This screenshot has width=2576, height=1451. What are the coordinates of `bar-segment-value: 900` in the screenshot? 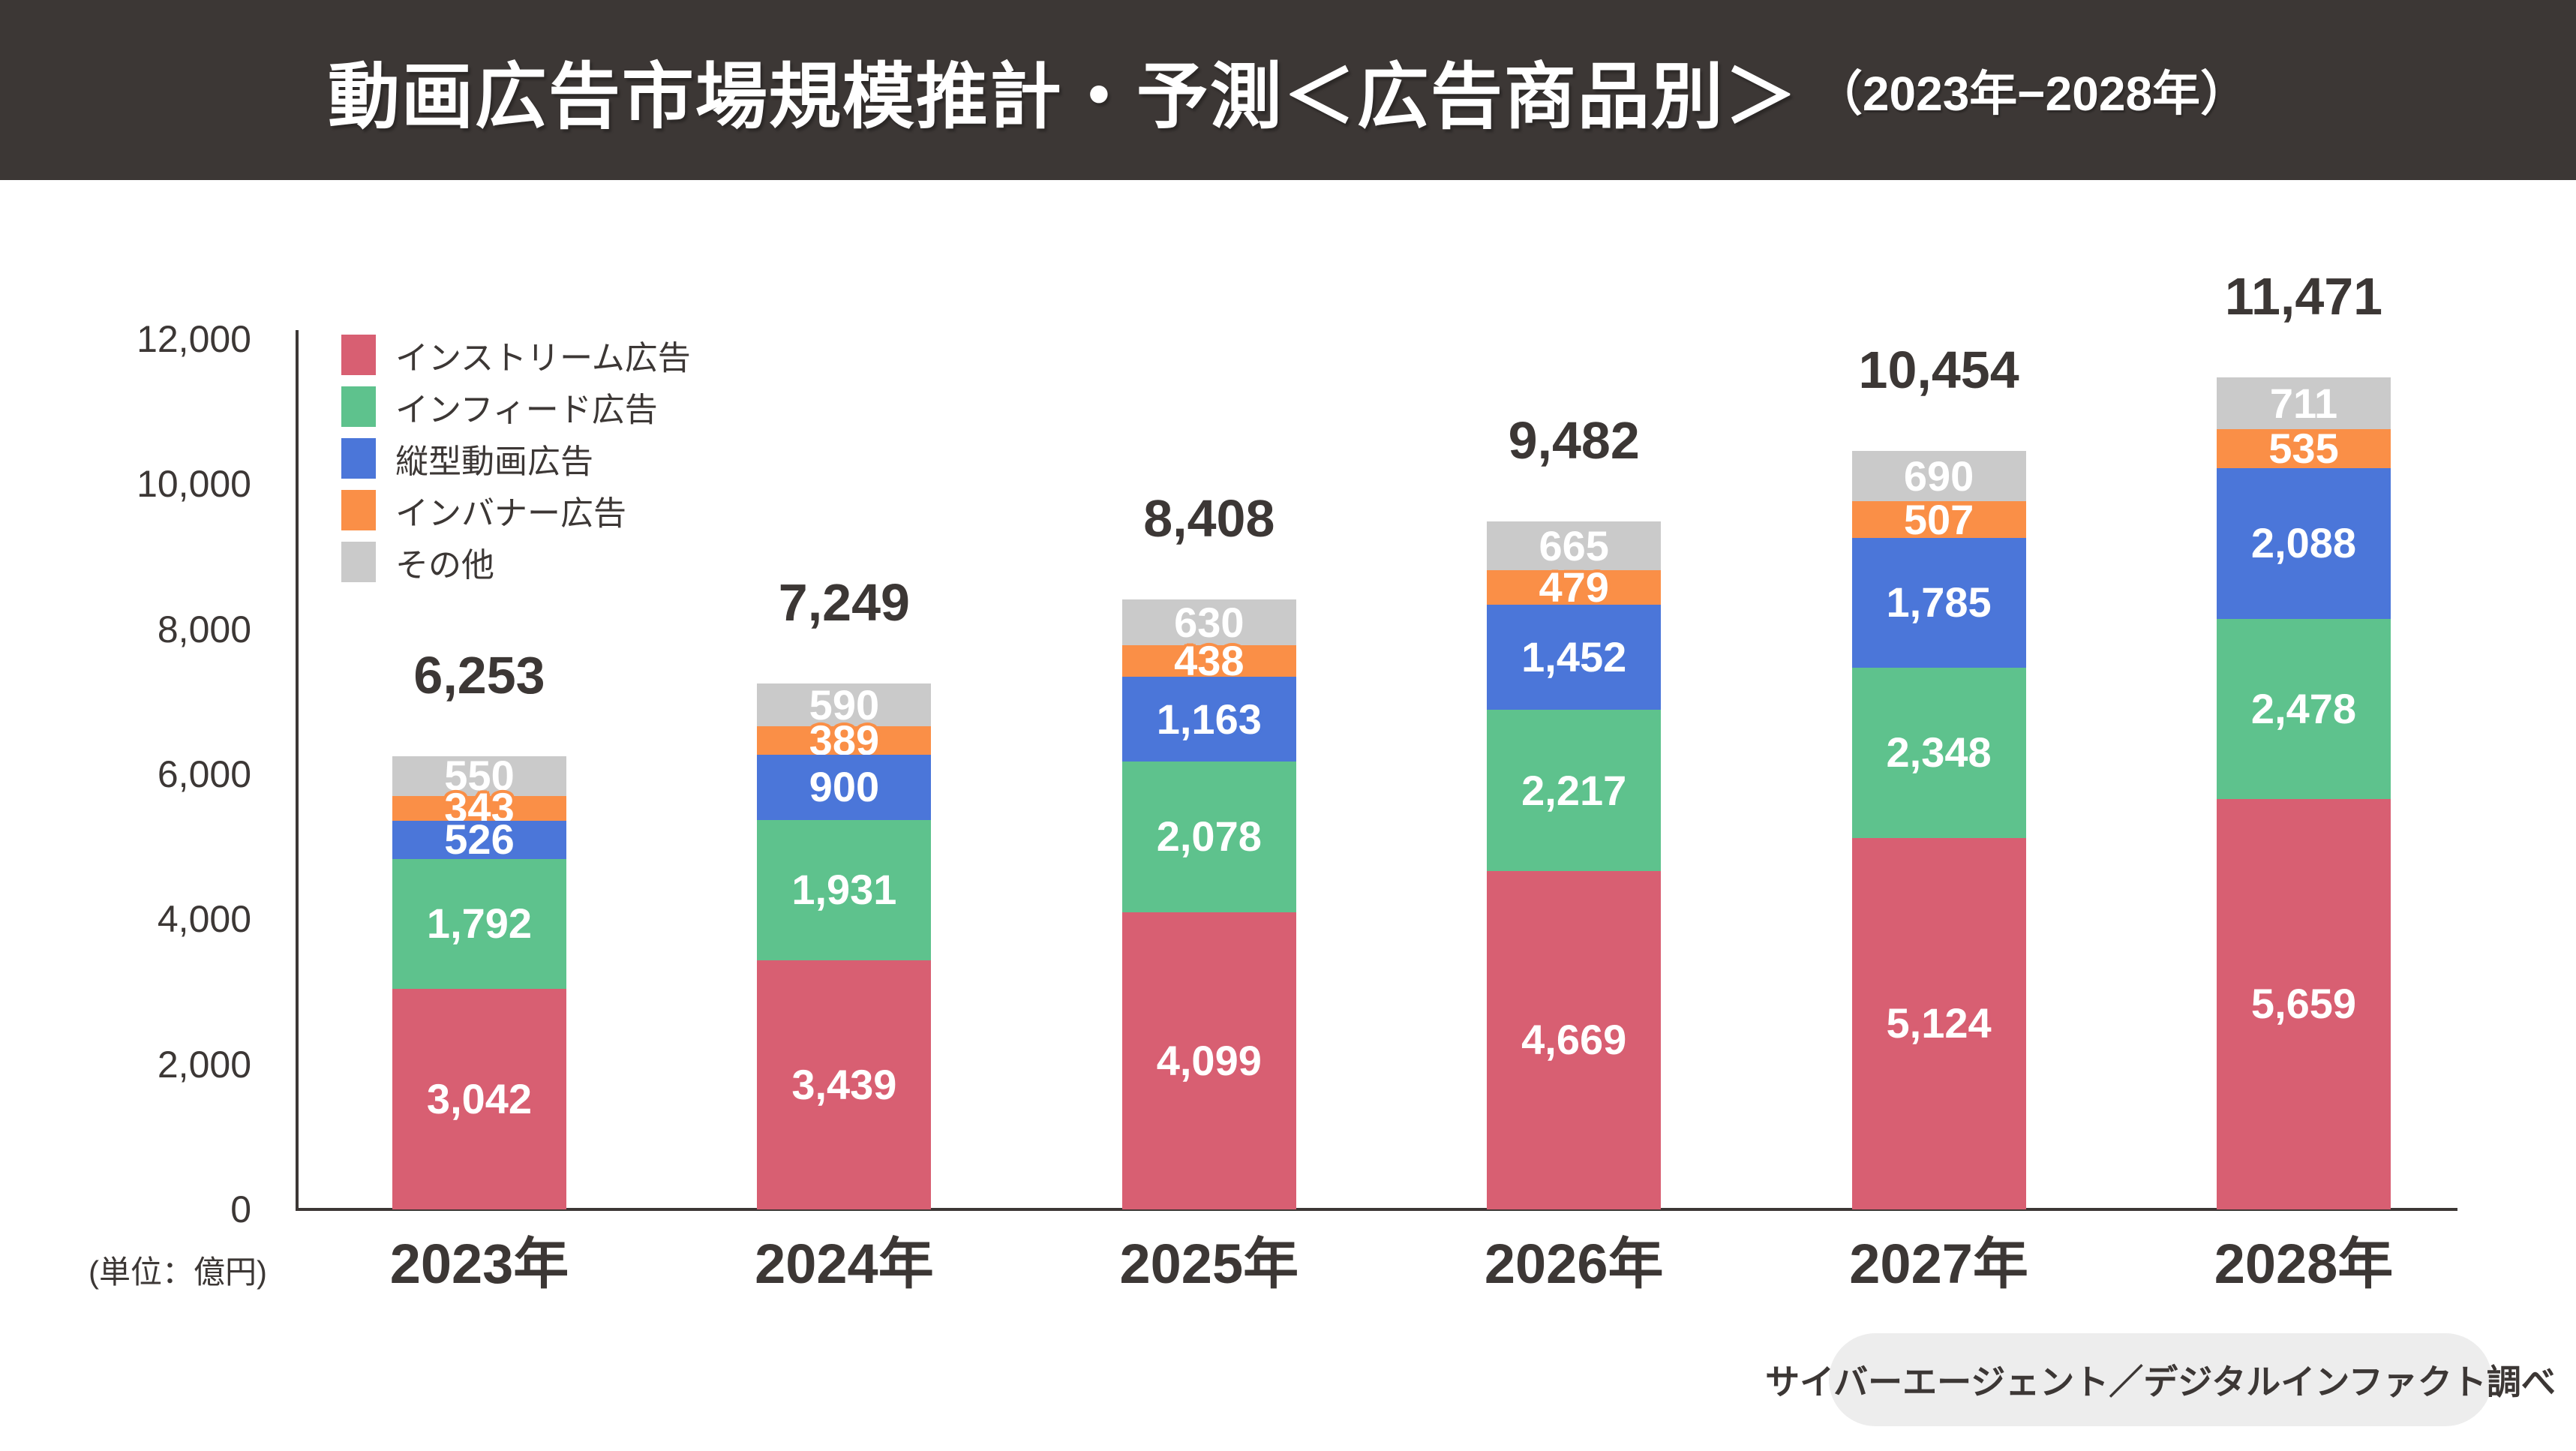 It's located at (844, 787).